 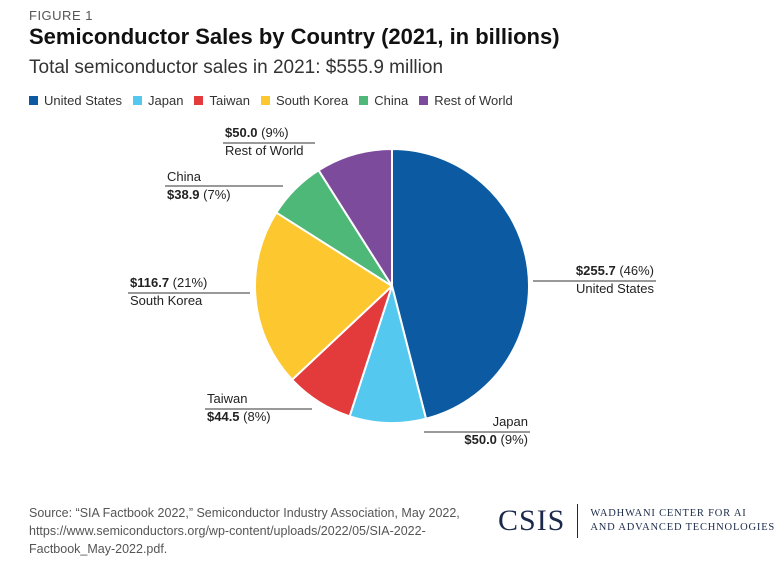 I want to click on data-label-percent: (8%), so click(x=257, y=416).